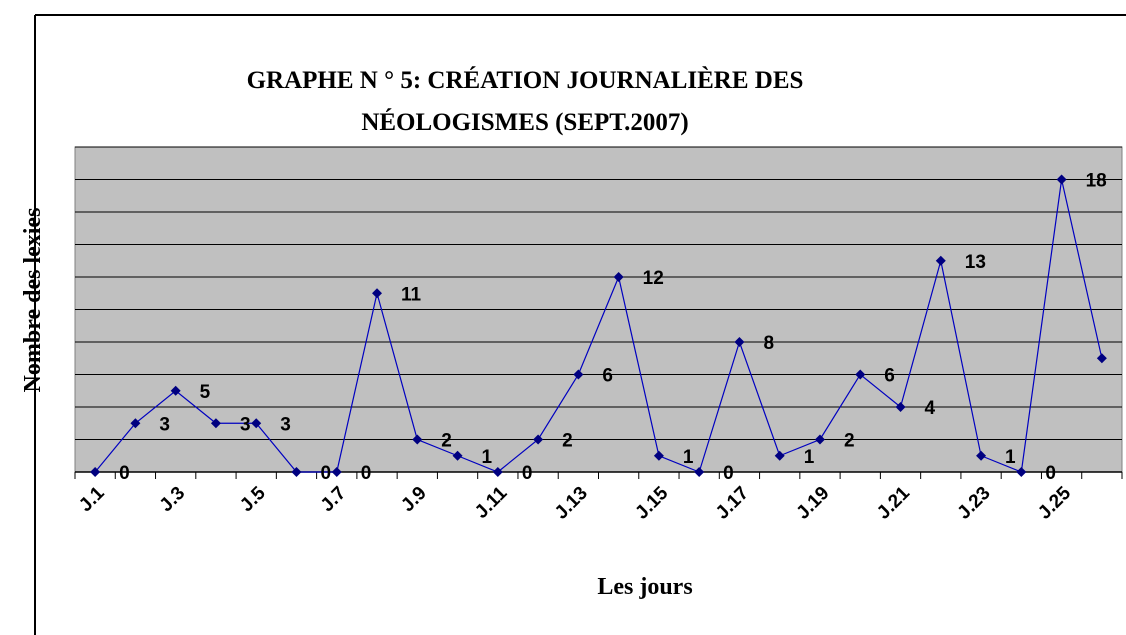 The height and width of the screenshot is (635, 1126). What do you see at coordinates (653, 278) in the screenshot?
I see `data-label: 12` at bounding box center [653, 278].